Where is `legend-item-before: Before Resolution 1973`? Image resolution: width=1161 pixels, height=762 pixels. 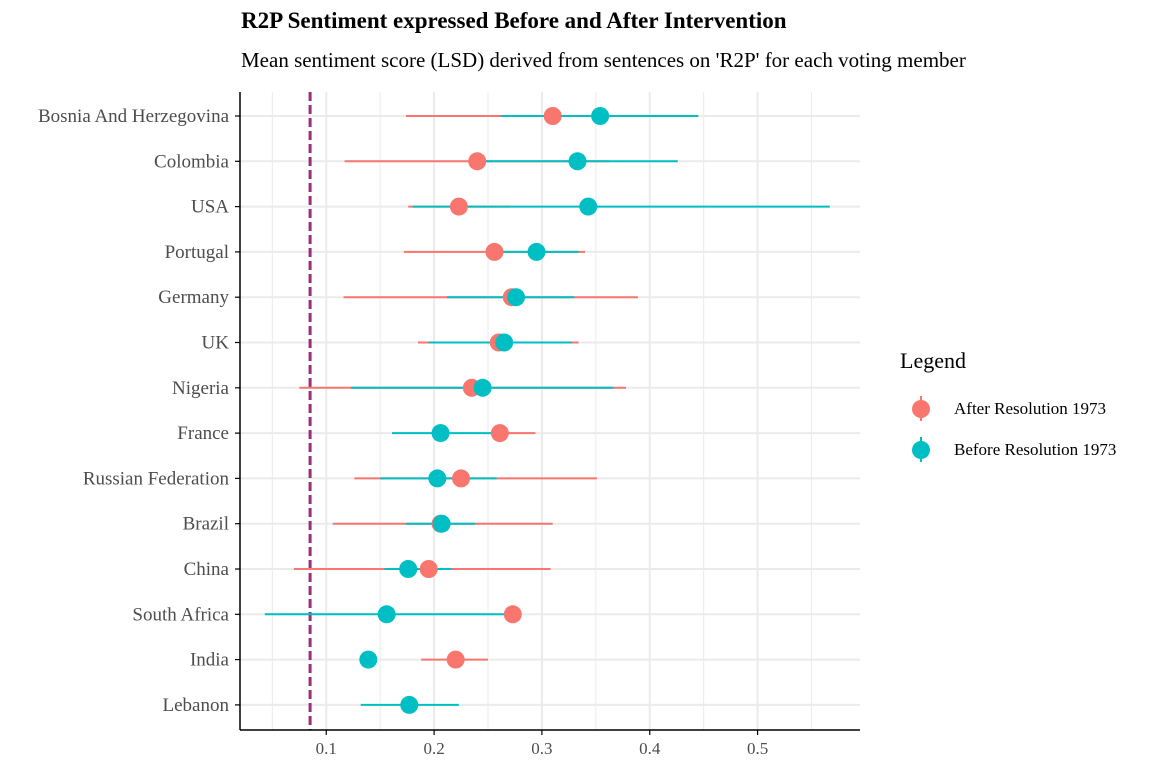 legend-item-before: Before Resolution 1973 is located at coordinates (1008, 449).